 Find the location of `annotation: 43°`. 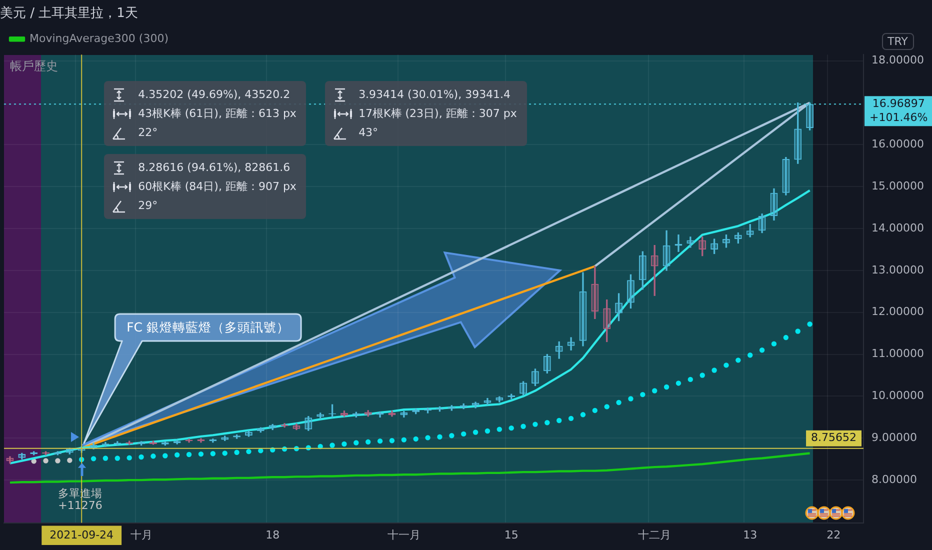

annotation: 43° is located at coordinates (368, 133).